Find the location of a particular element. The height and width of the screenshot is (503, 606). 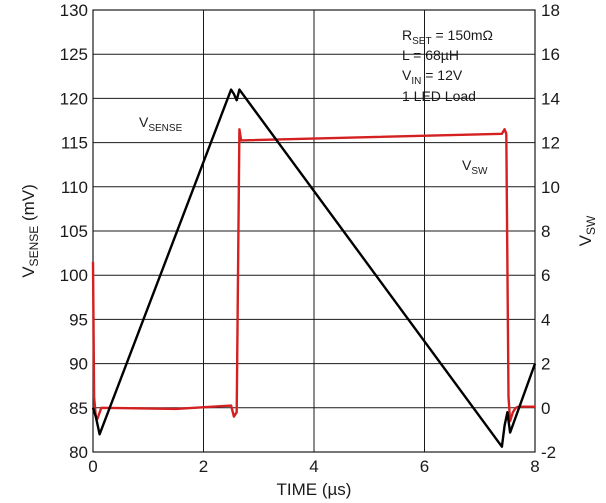

y-tick-label: 95 is located at coordinates (78, 319).